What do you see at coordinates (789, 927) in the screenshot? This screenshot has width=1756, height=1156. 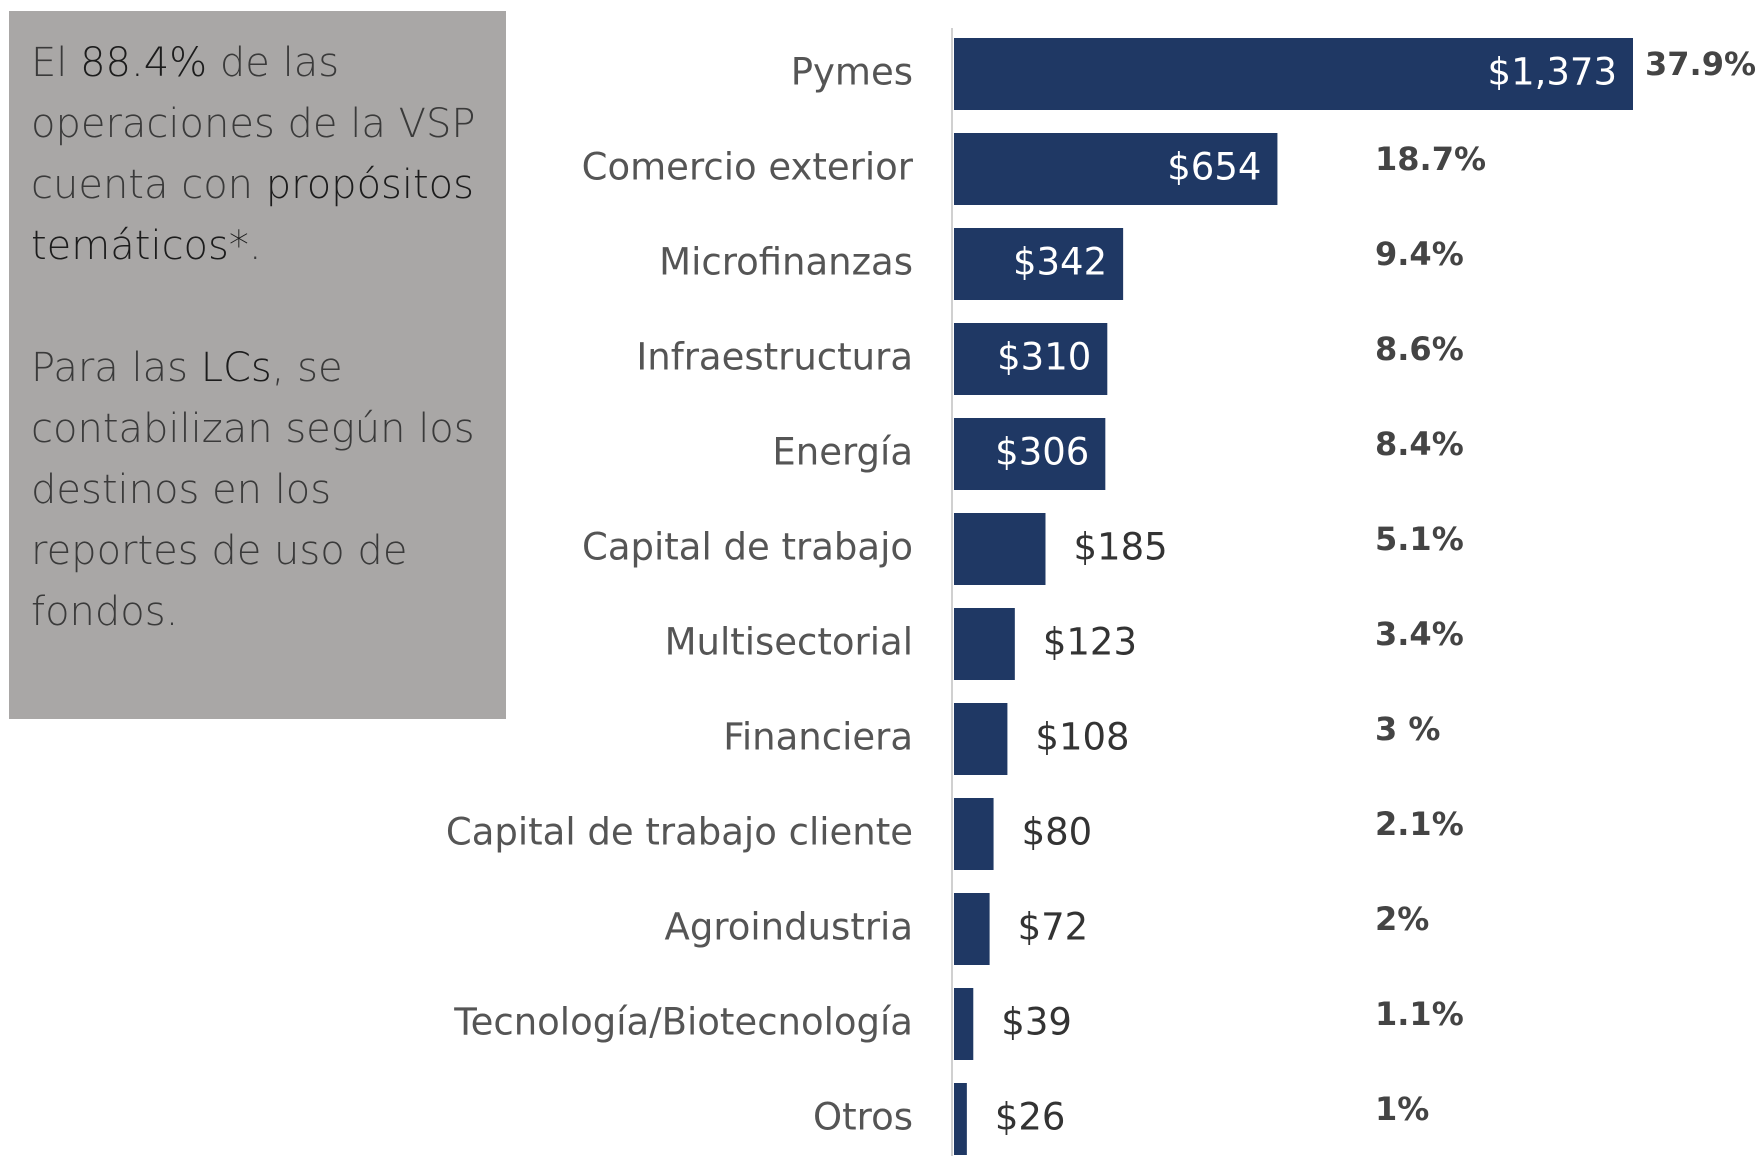 I see `category-label: Agroindustria` at bounding box center [789, 927].